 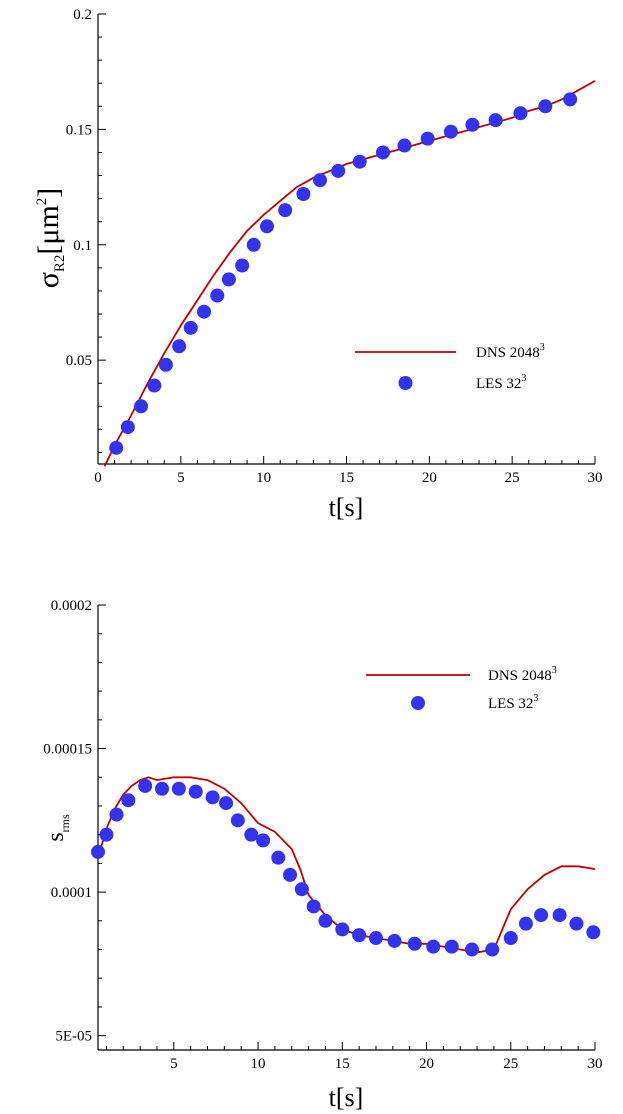 I want to click on y-tick-label: 0.05, so click(x=79, y=361).